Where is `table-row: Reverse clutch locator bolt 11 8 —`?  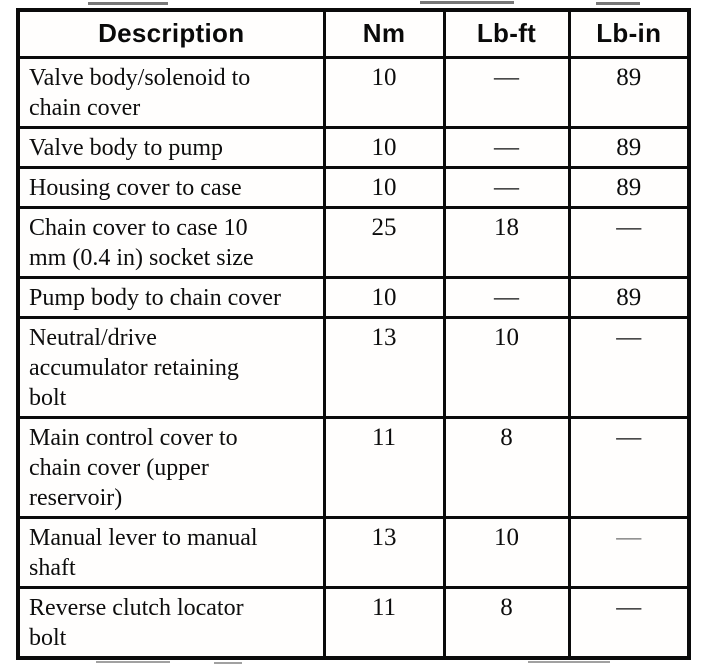 table-row: Reverse clutch locator bolt 11 8 — is located at coordinates (353, 623).